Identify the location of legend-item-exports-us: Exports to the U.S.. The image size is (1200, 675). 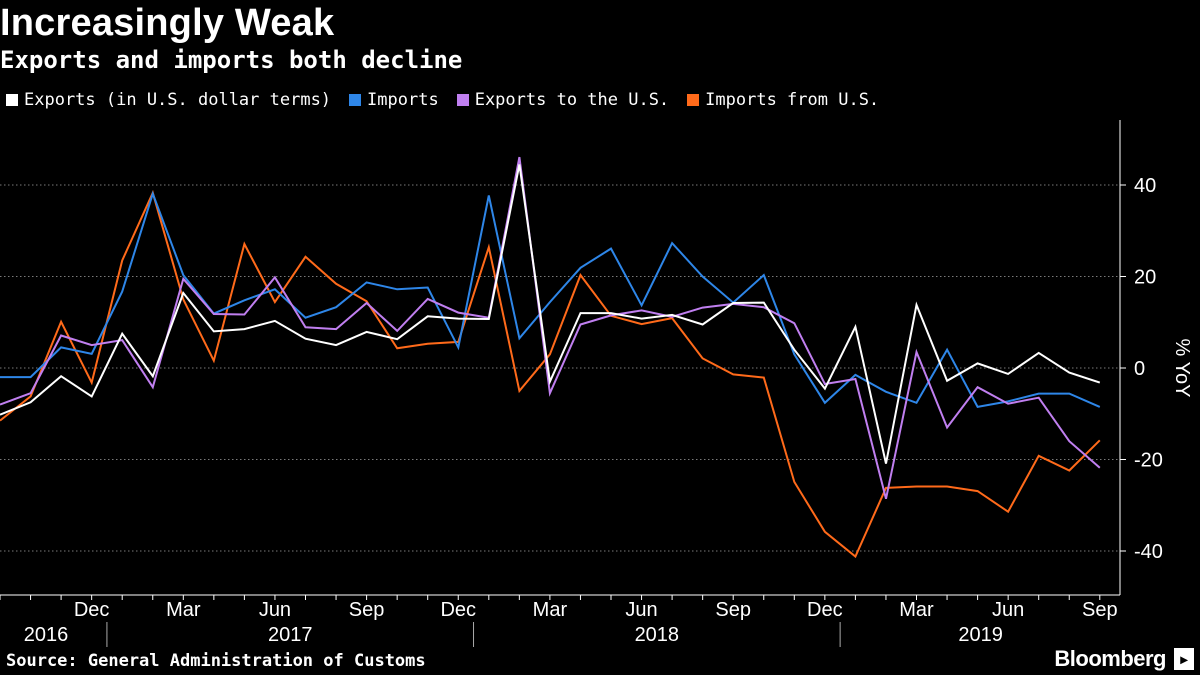
(563, 100).